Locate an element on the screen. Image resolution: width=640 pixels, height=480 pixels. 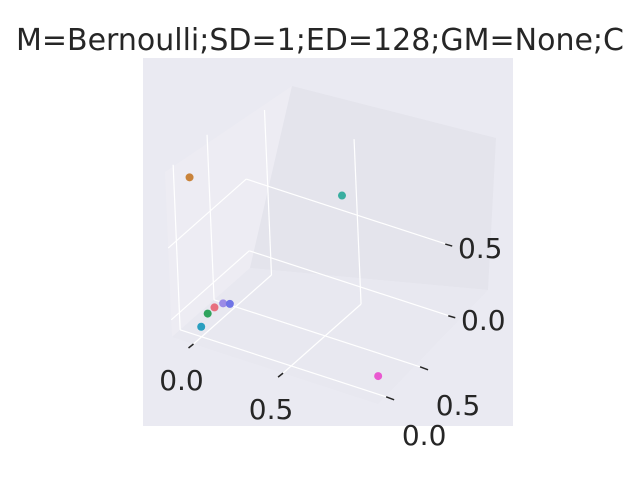
scatter-points is located at coordinates (284, 277).